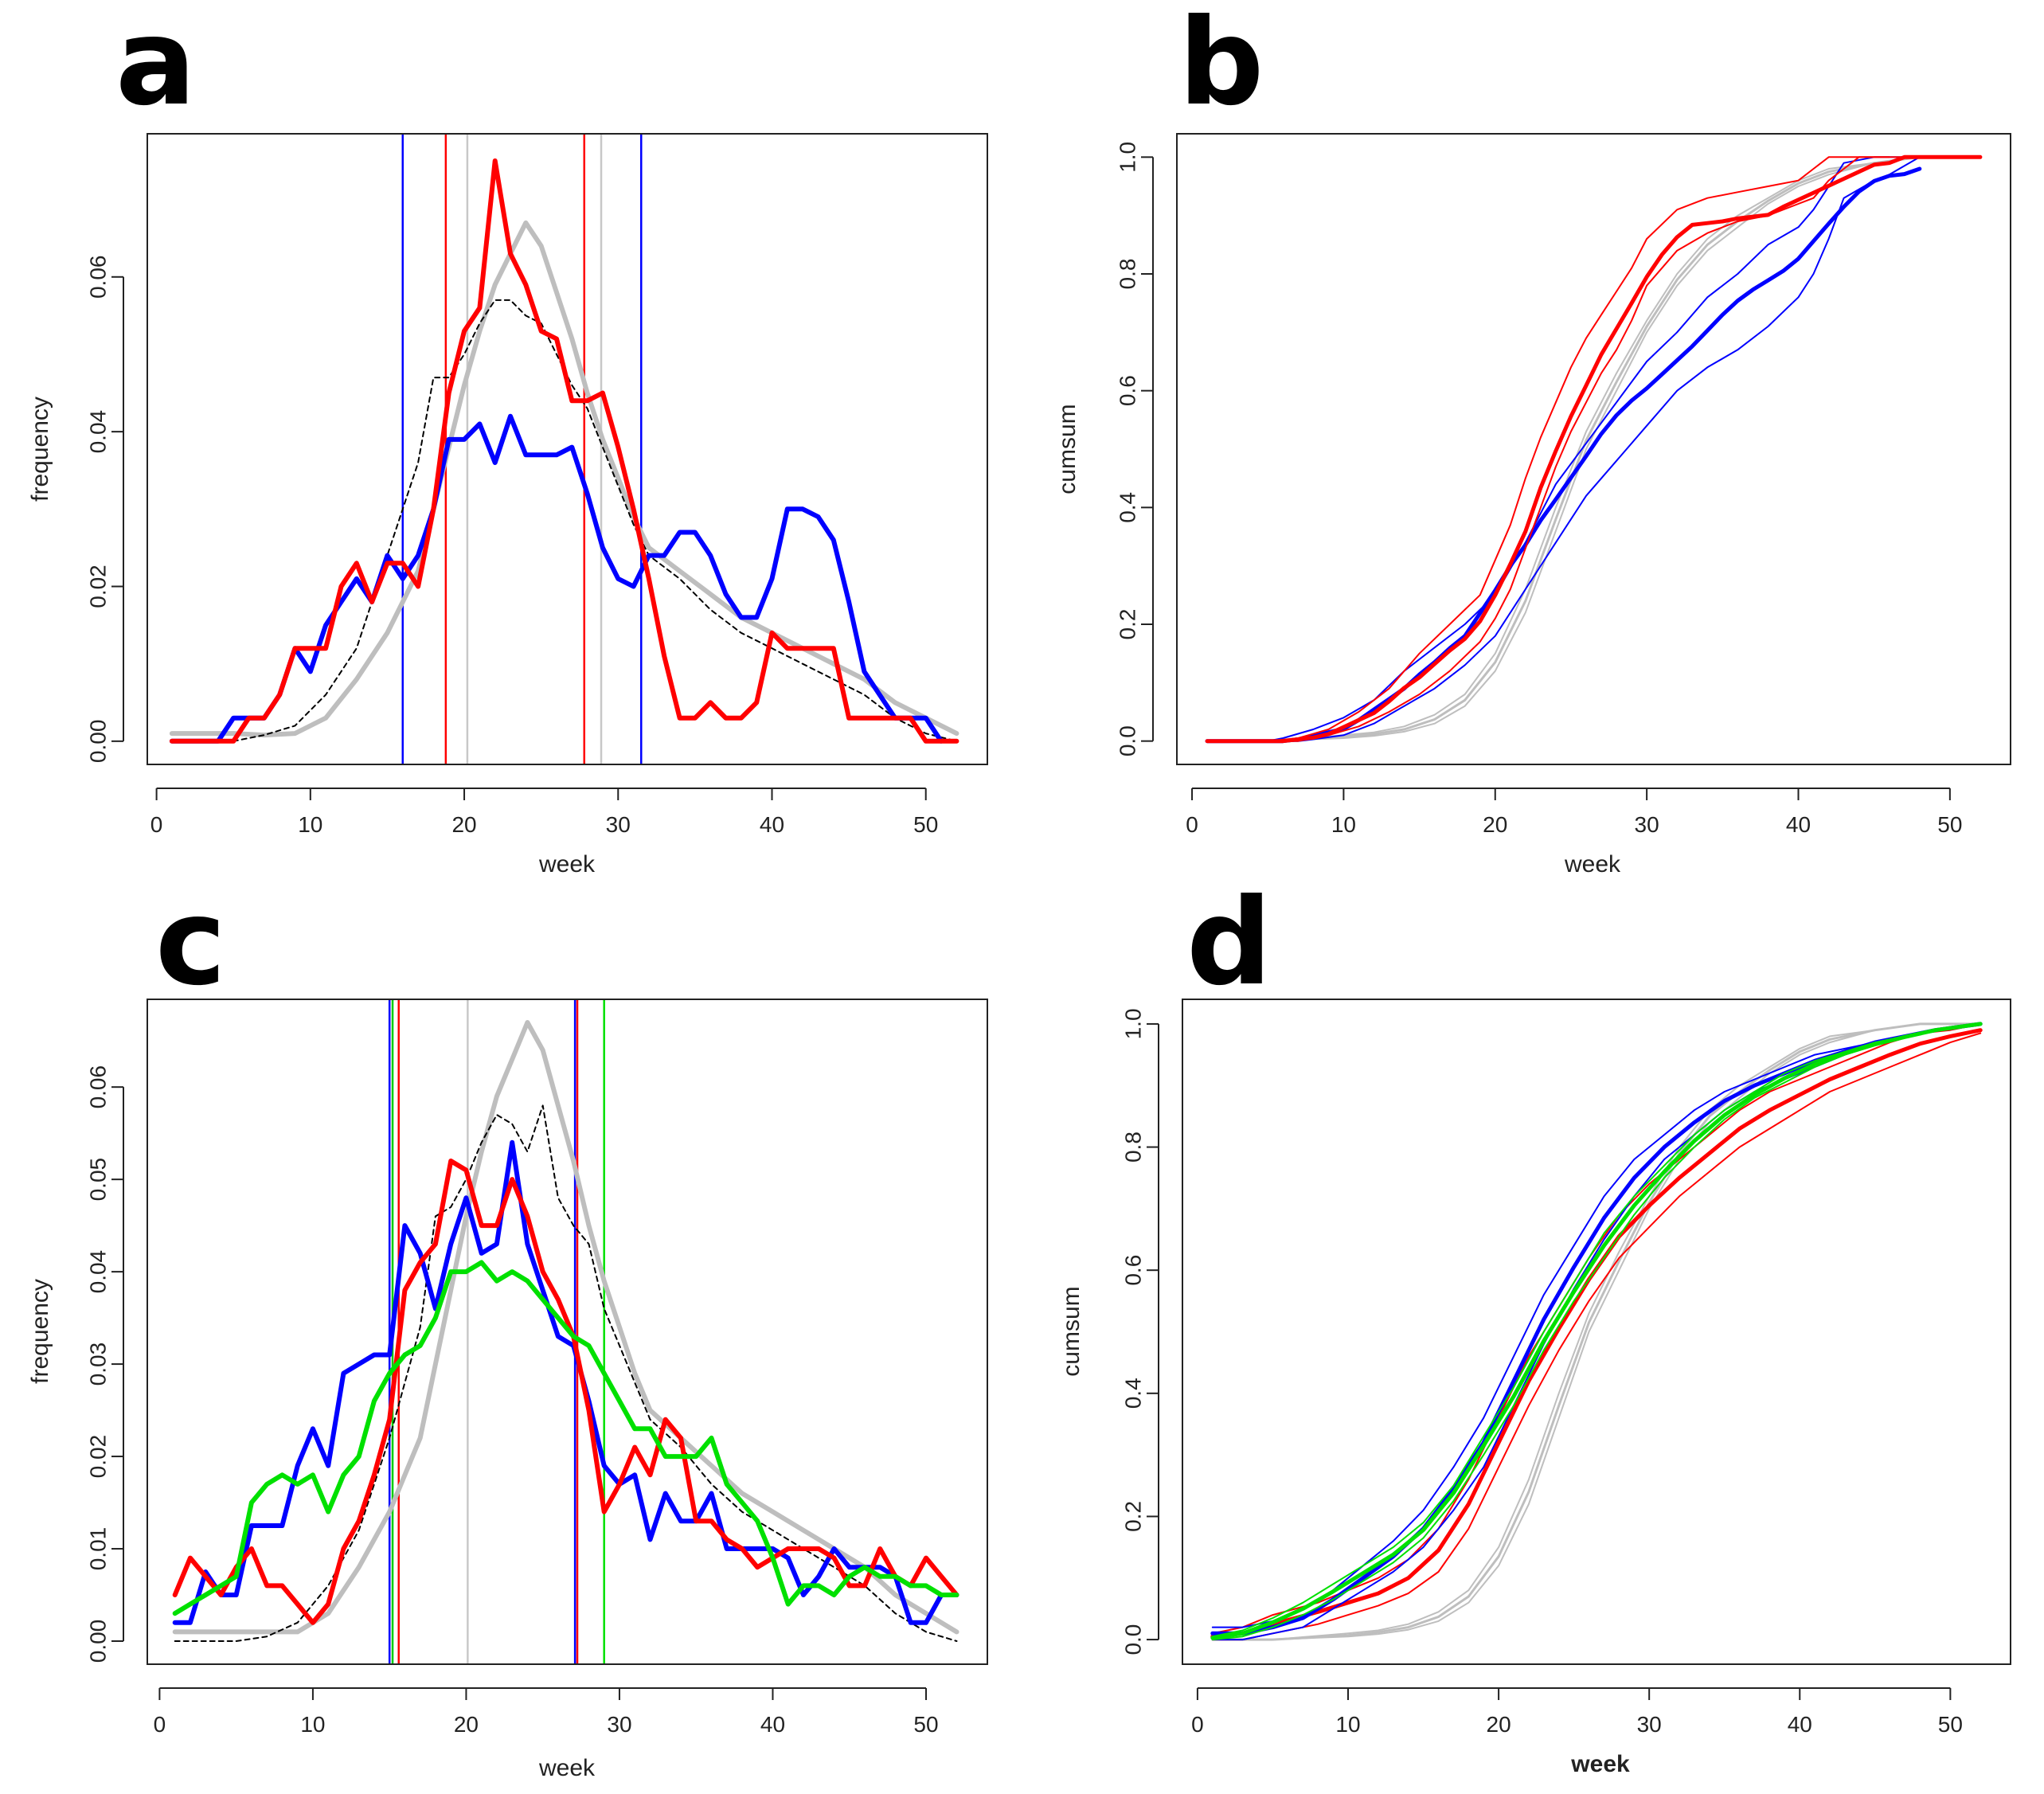  What do you see at coordinates (1347, 1724) in the screenshot?
I see `x-tick-label-d-1: 10` at bounding box center [1347, 1724].